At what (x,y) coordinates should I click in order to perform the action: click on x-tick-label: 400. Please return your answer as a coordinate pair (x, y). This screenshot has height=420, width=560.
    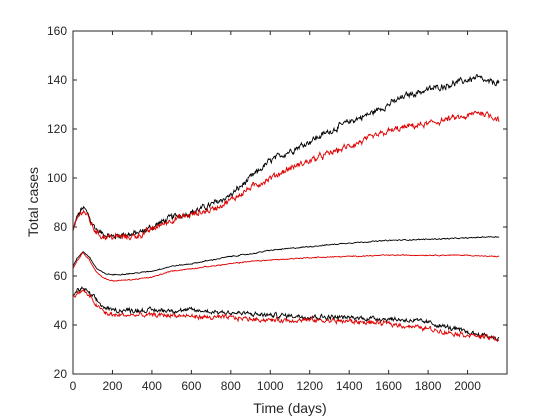
    Looking at the image, I should click on (152, 386).